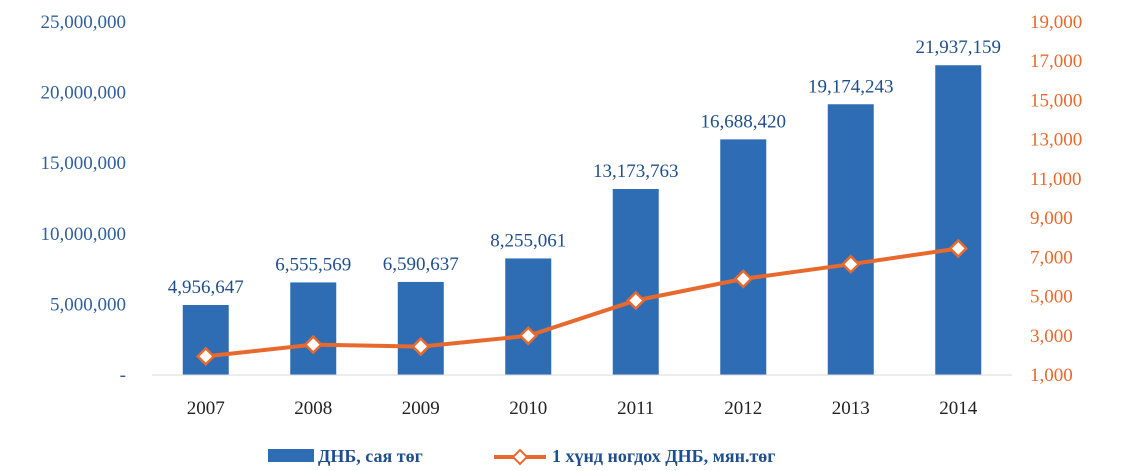 The width and height of the screenshot is (1131, 471). What do you see at coordinates (528, 336) in the screenshot?
I see `line-point-2010` at bounding box center [528, 336].